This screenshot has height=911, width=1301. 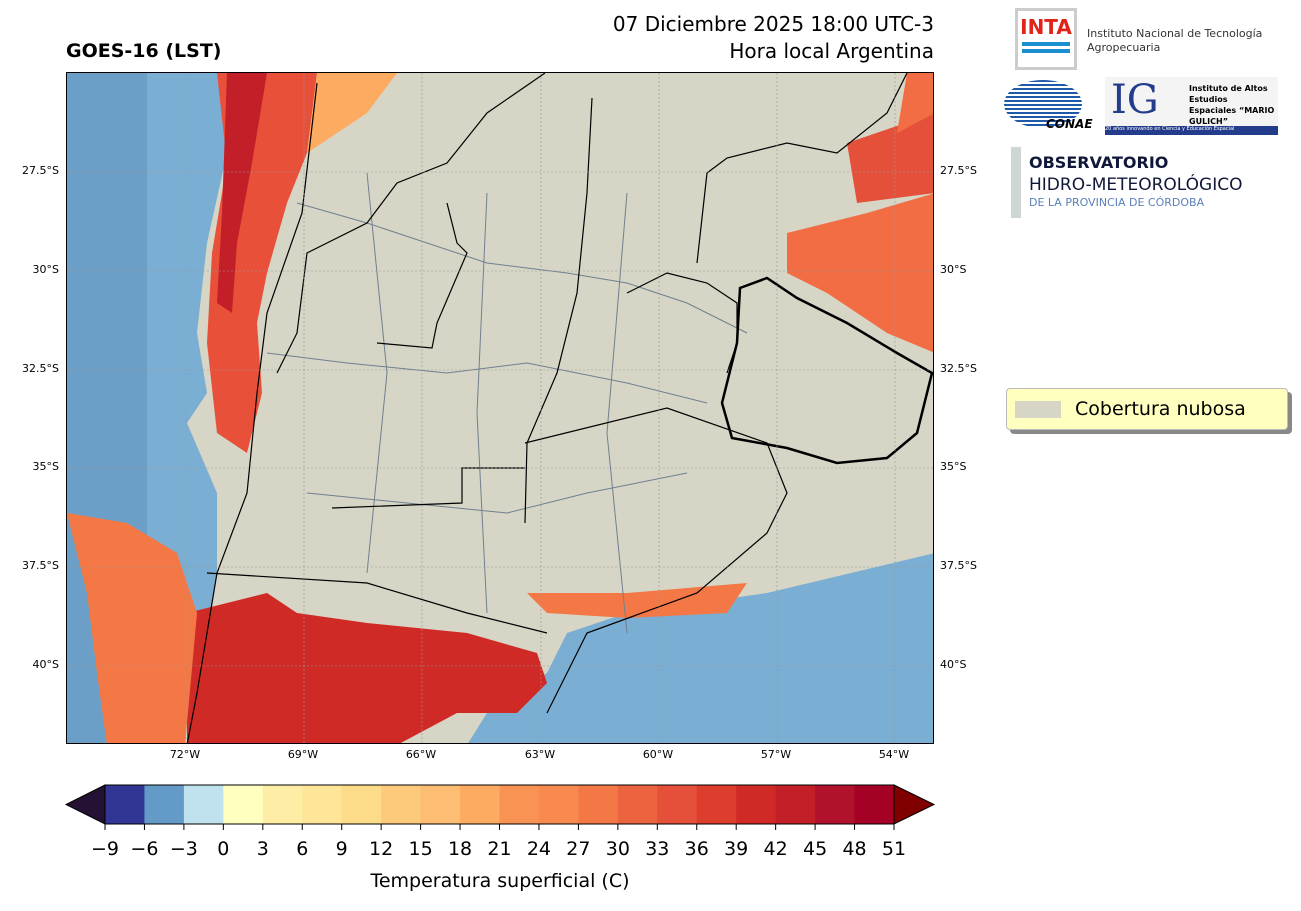 I want to click on colorbar-tick-label: 6, so click(x=302, y=849).